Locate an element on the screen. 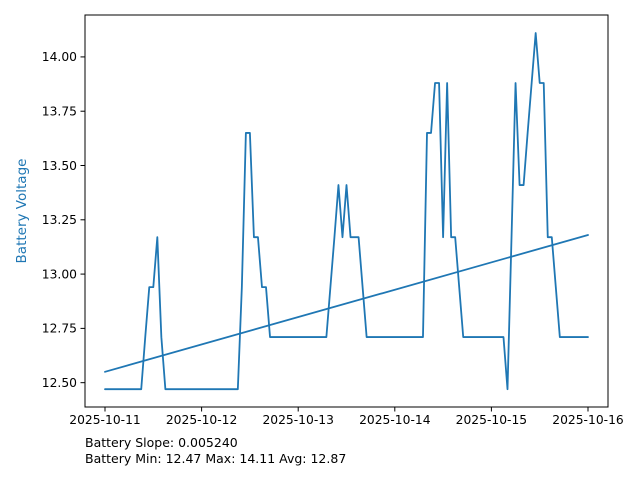 The image size is (640, 480). y-tick-label: 14.00 is located at coordinates (59, 57).